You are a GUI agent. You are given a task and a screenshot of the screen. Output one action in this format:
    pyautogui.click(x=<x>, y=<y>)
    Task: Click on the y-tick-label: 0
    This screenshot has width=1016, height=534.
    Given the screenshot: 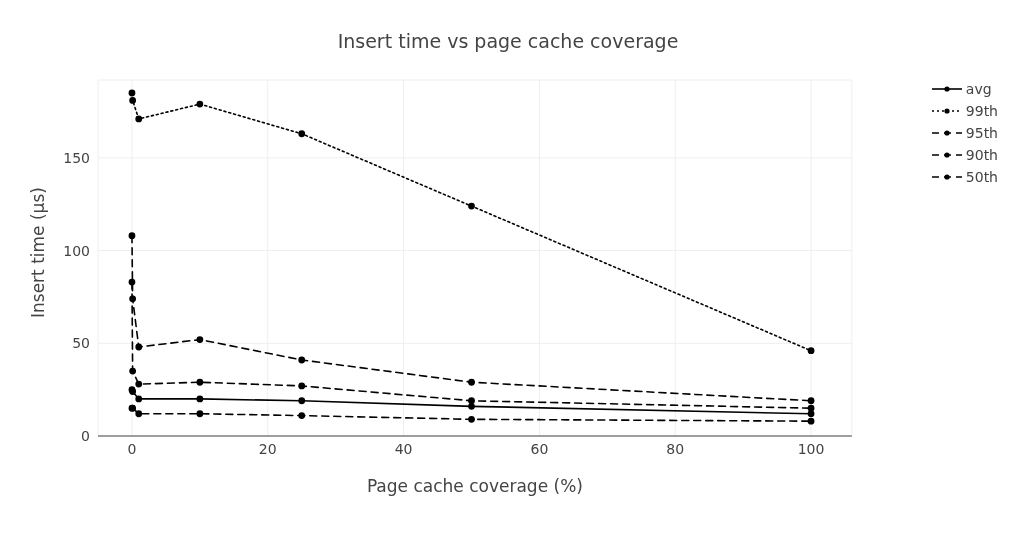 What is the action you would take?
    pyautogui.click(x=85, y=435)
    